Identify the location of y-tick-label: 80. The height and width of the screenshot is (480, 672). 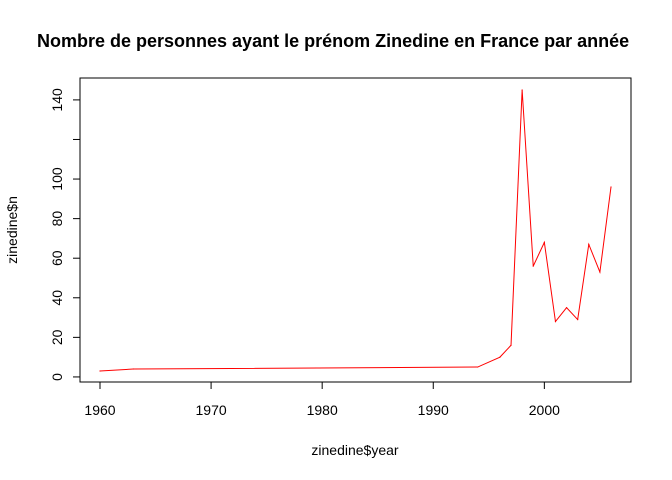
(57, 219).